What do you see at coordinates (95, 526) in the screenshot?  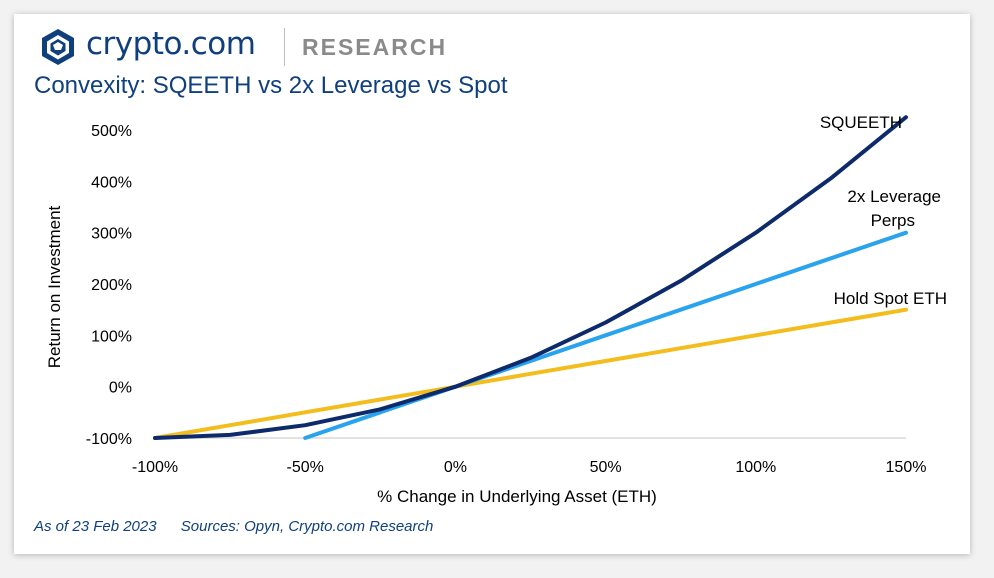 I see `as-of-date: As of 23 Feb 2023` at bounding box center [95, 526].